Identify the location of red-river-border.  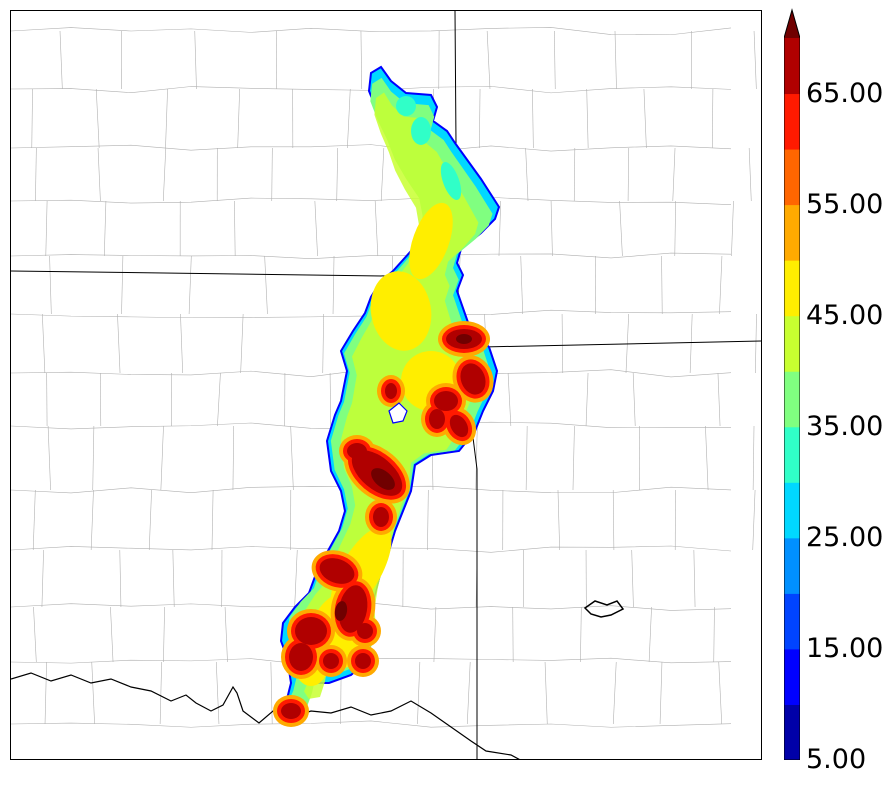
(265, 715).